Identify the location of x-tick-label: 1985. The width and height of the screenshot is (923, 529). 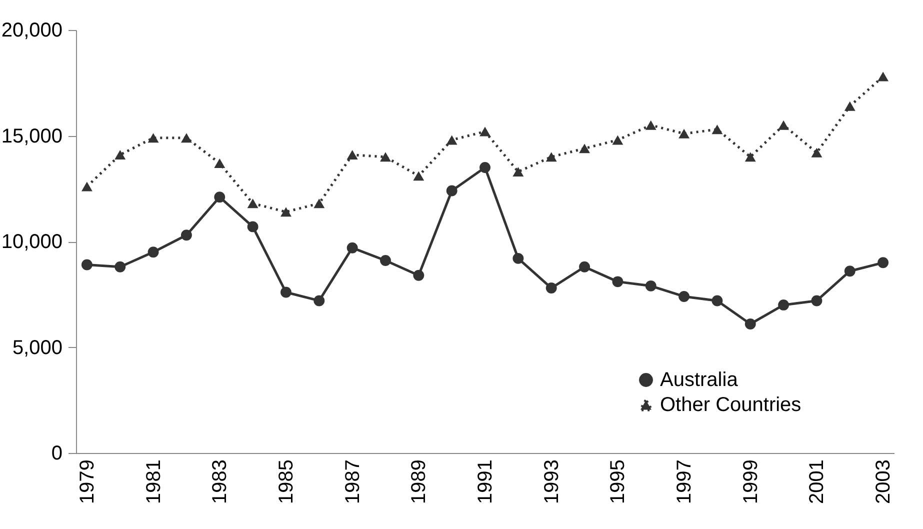
(286, 482).